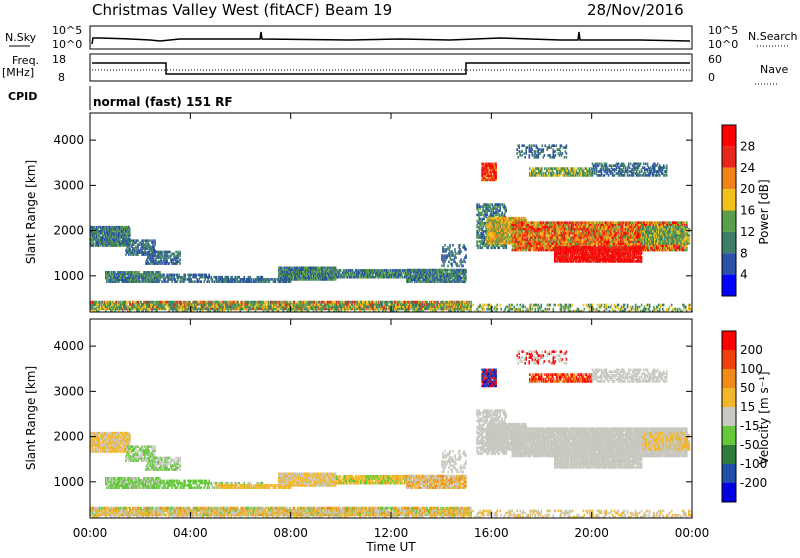 This screenshot has width=800, height=558. What do you see at coordinates (711, 77) in the screenshot?
I see `nave-lo-tick: 0` at bounding box center [711, 77].